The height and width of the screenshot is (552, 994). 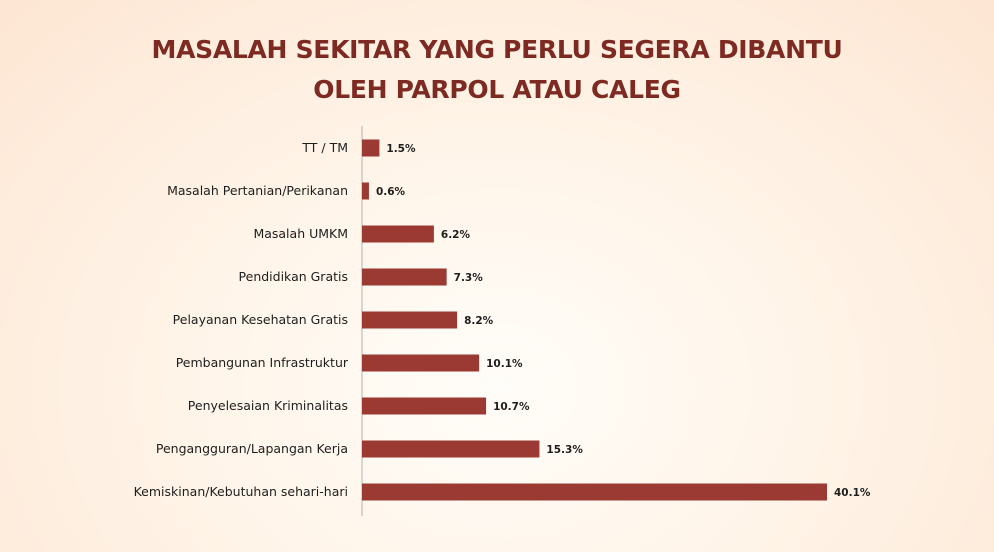 What do you see at coordinates (300, 233) in the screenshot?
I see `category-label: Masalah UMKM` at bounding box center [300, 233].